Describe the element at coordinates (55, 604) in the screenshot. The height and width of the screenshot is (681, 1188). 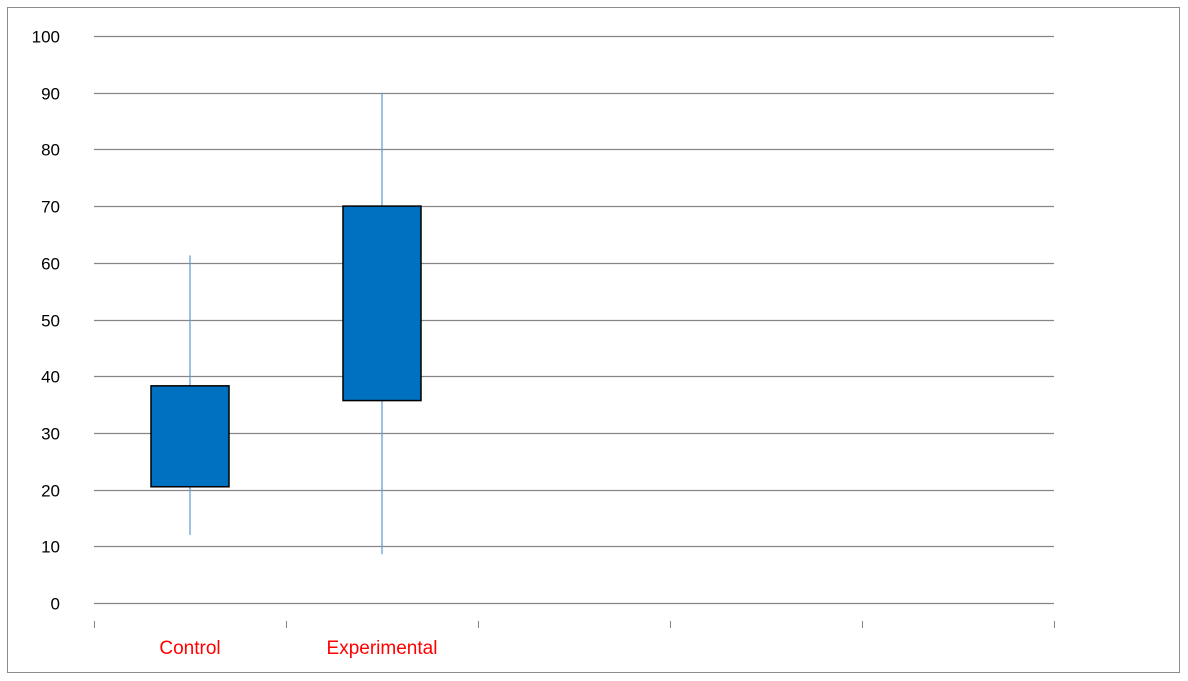
I see `y-tick-label: 0` at that location.